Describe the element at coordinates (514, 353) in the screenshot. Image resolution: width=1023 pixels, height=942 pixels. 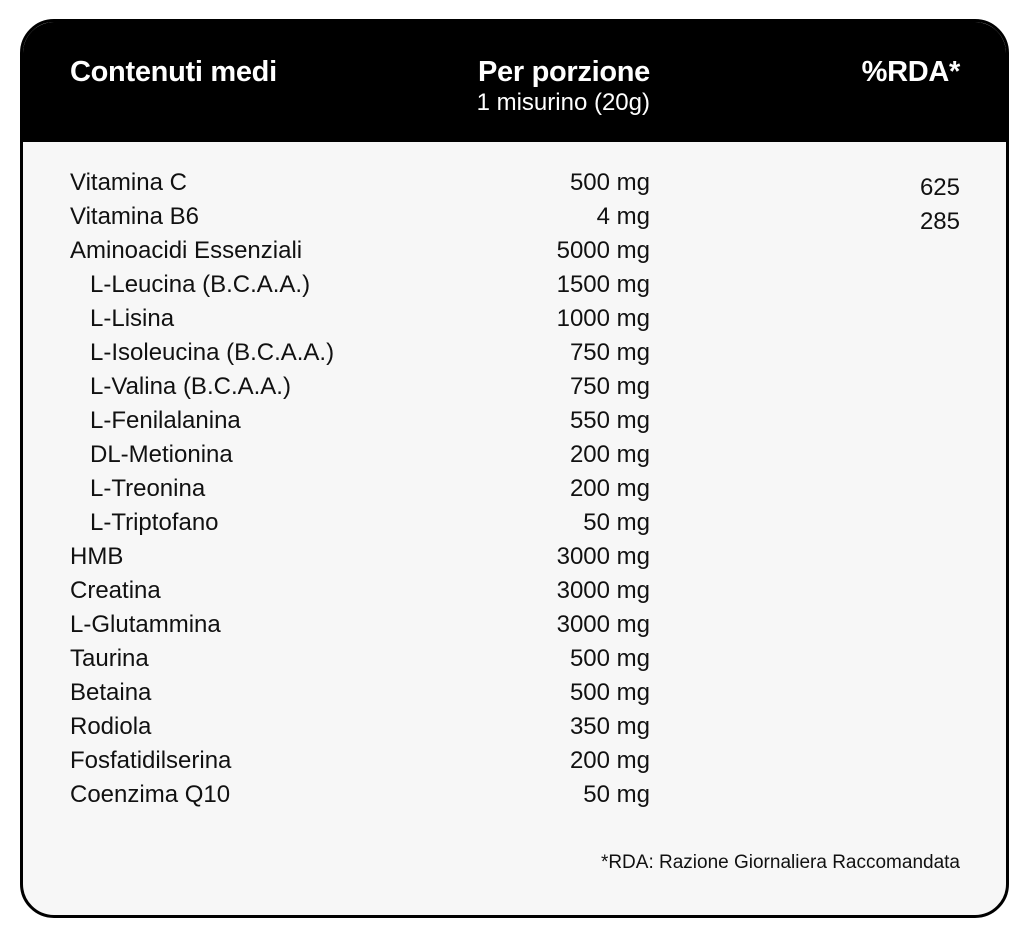
I see `table-row: L-Isoleucina (B.C.A.A.) 750 mg` at that location.